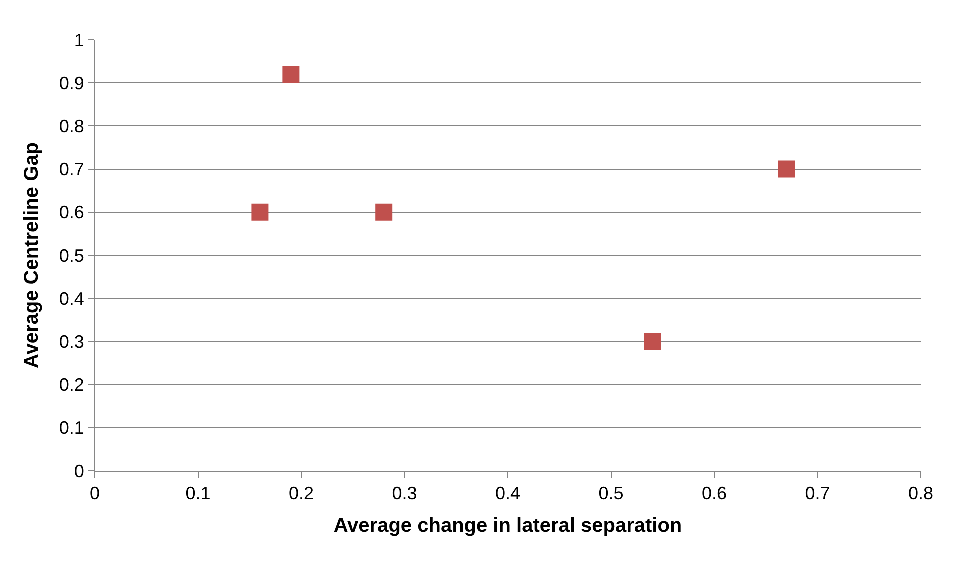 Image resolution: width=958 pixels, height=581 pixels. I want to click on y-tick-label: 0.9, so click(71, 83).